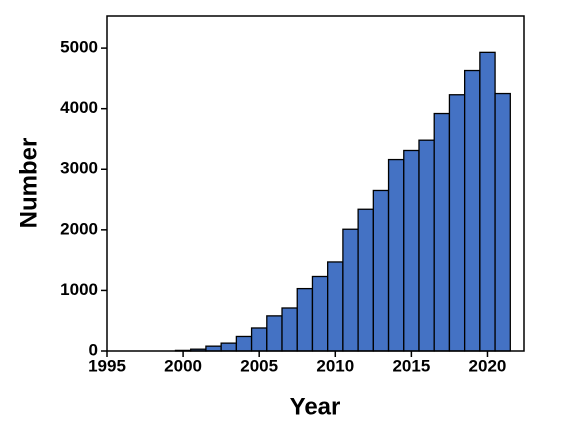 The height and width of the screenshot is (430, 567). Describe the element at coordinates (93, 349) in the screenshot. I see `y-tick-label: 0` at that location.